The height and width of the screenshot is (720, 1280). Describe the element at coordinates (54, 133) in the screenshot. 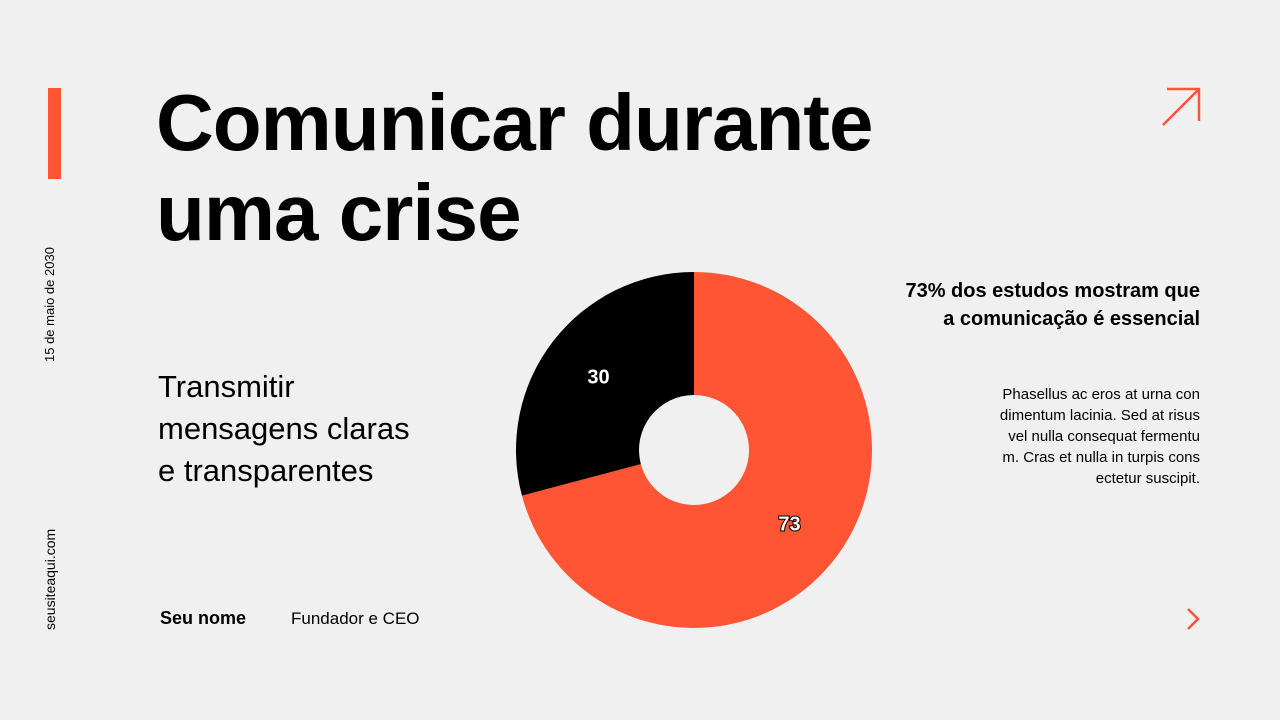

I see `accent-bar` at that location.